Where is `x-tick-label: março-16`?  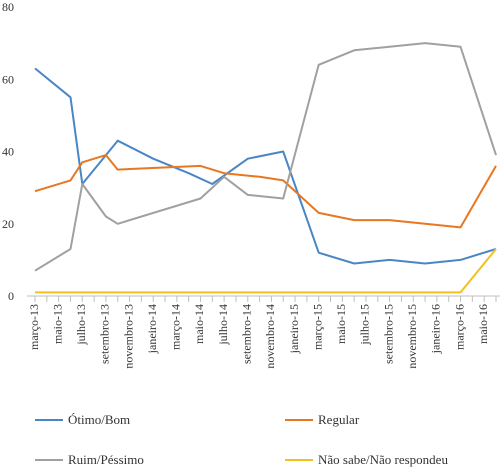
x-tick-label: março-16 is located at coordinates (459, 327).